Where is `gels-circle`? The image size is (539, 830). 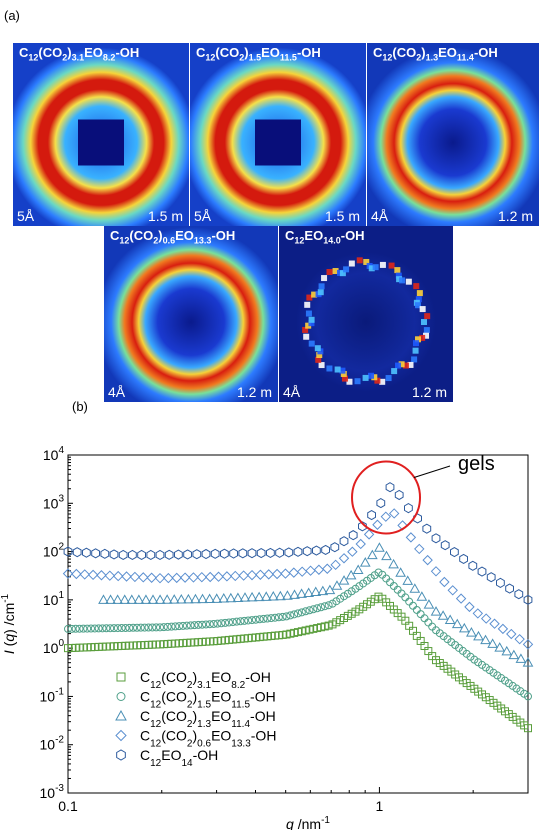
gels-circle is located at coordinates (386, 497).